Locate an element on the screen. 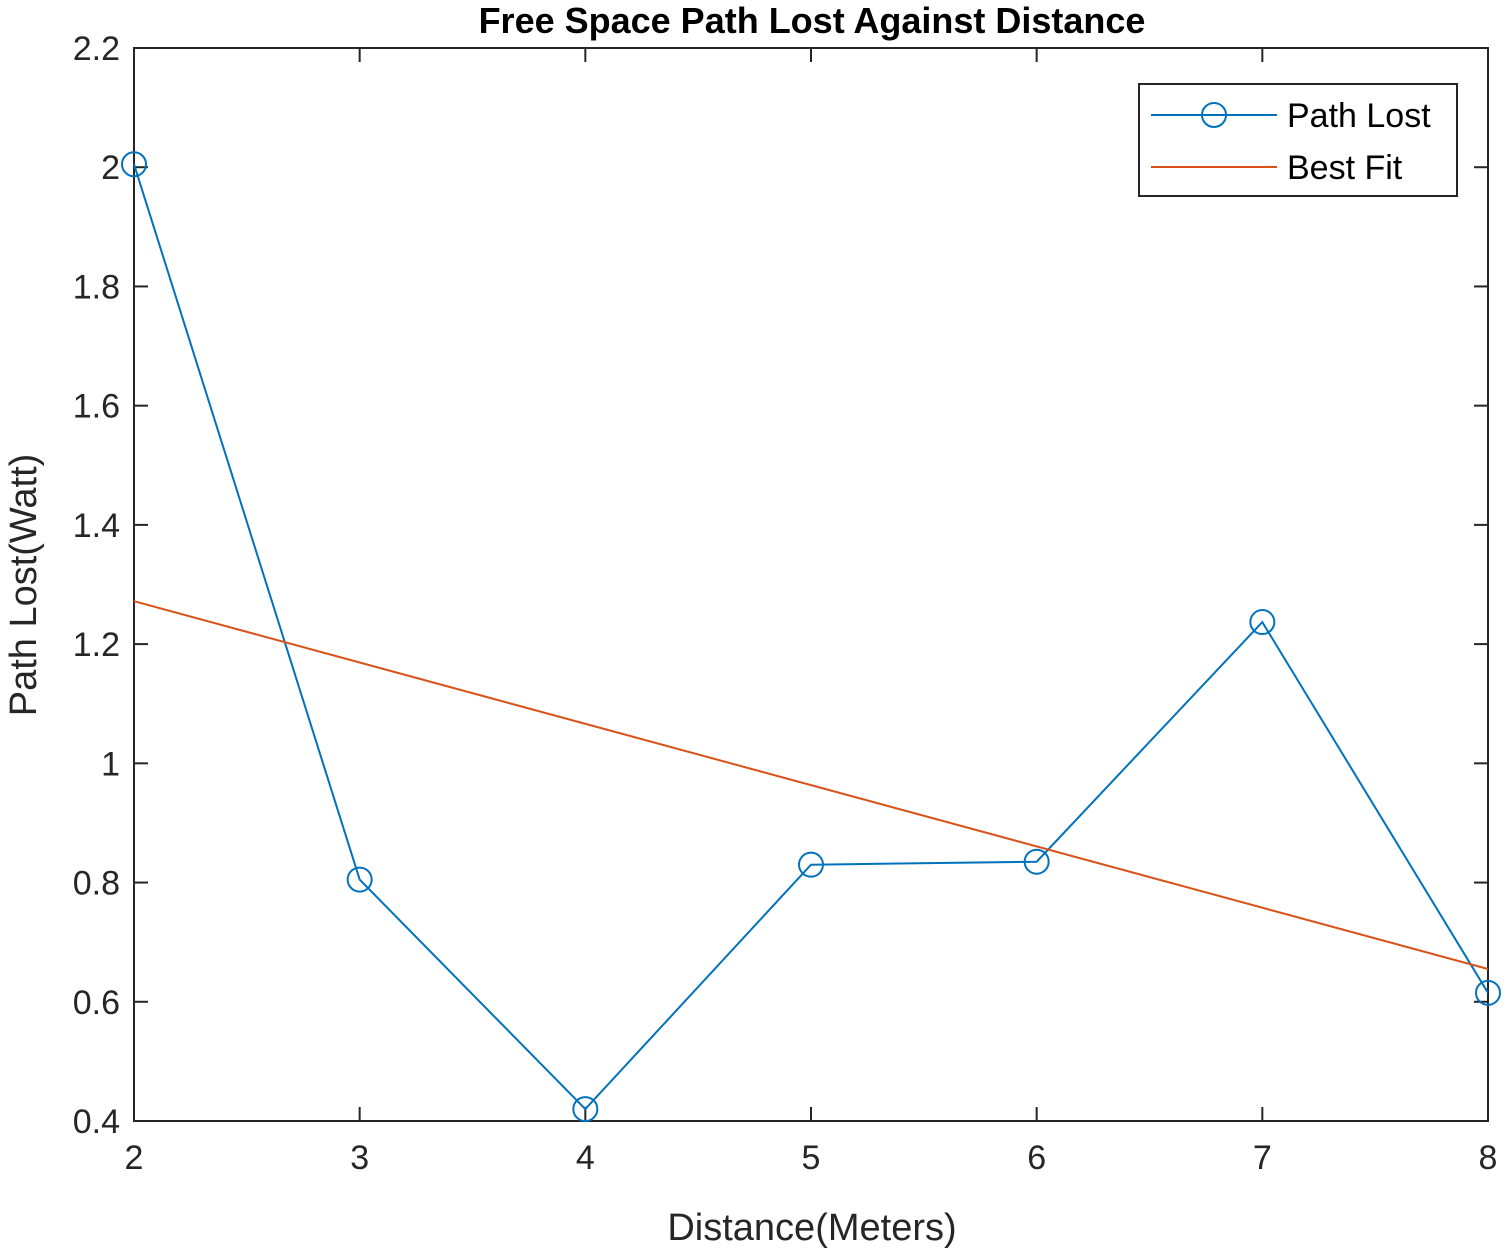 Image resolution: width=1506 pixels, height=1253 pixels. y-tick-label: 0.6 is located at coordinates (96, 1003).